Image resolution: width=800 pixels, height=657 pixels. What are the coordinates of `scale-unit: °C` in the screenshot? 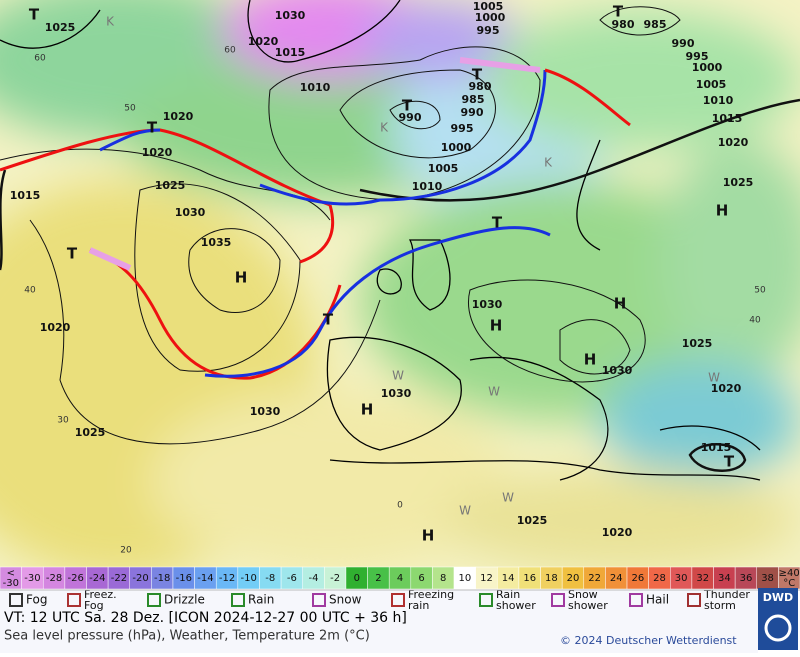 It's located at (789, 583).